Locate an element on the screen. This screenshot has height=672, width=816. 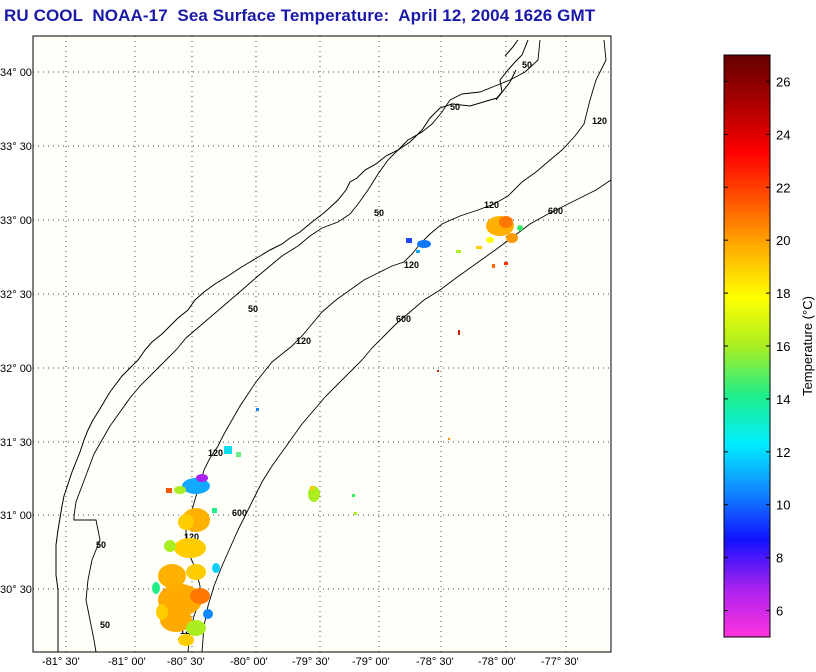
colorbar-tick-label: 16 is located at coordinates (783, 346).